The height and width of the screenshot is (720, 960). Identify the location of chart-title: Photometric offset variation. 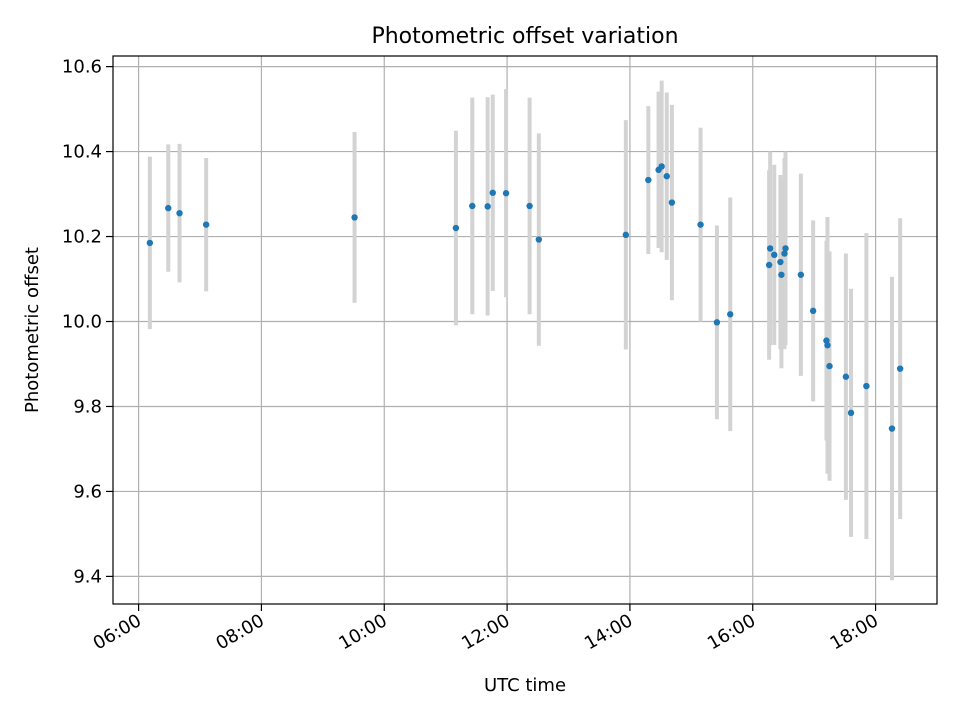
(524, 36).